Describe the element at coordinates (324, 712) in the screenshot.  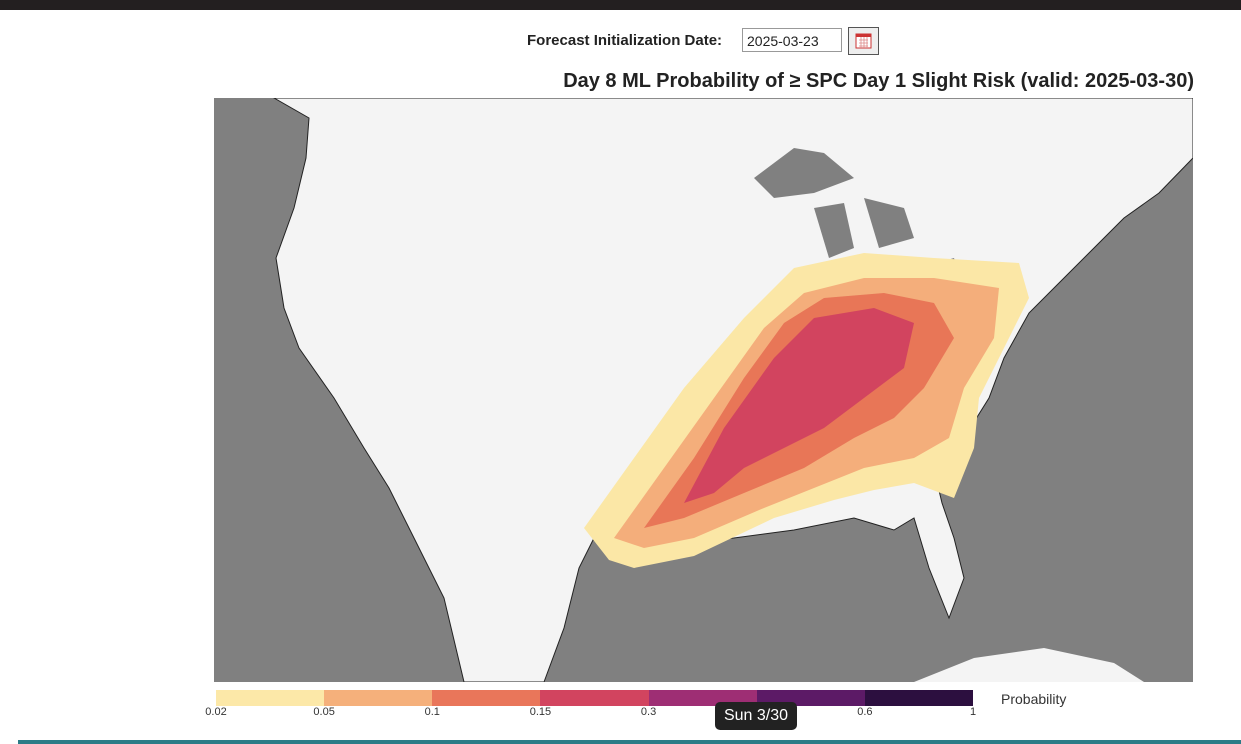
I see `colorbar-tick-label: 0.05` at that location.